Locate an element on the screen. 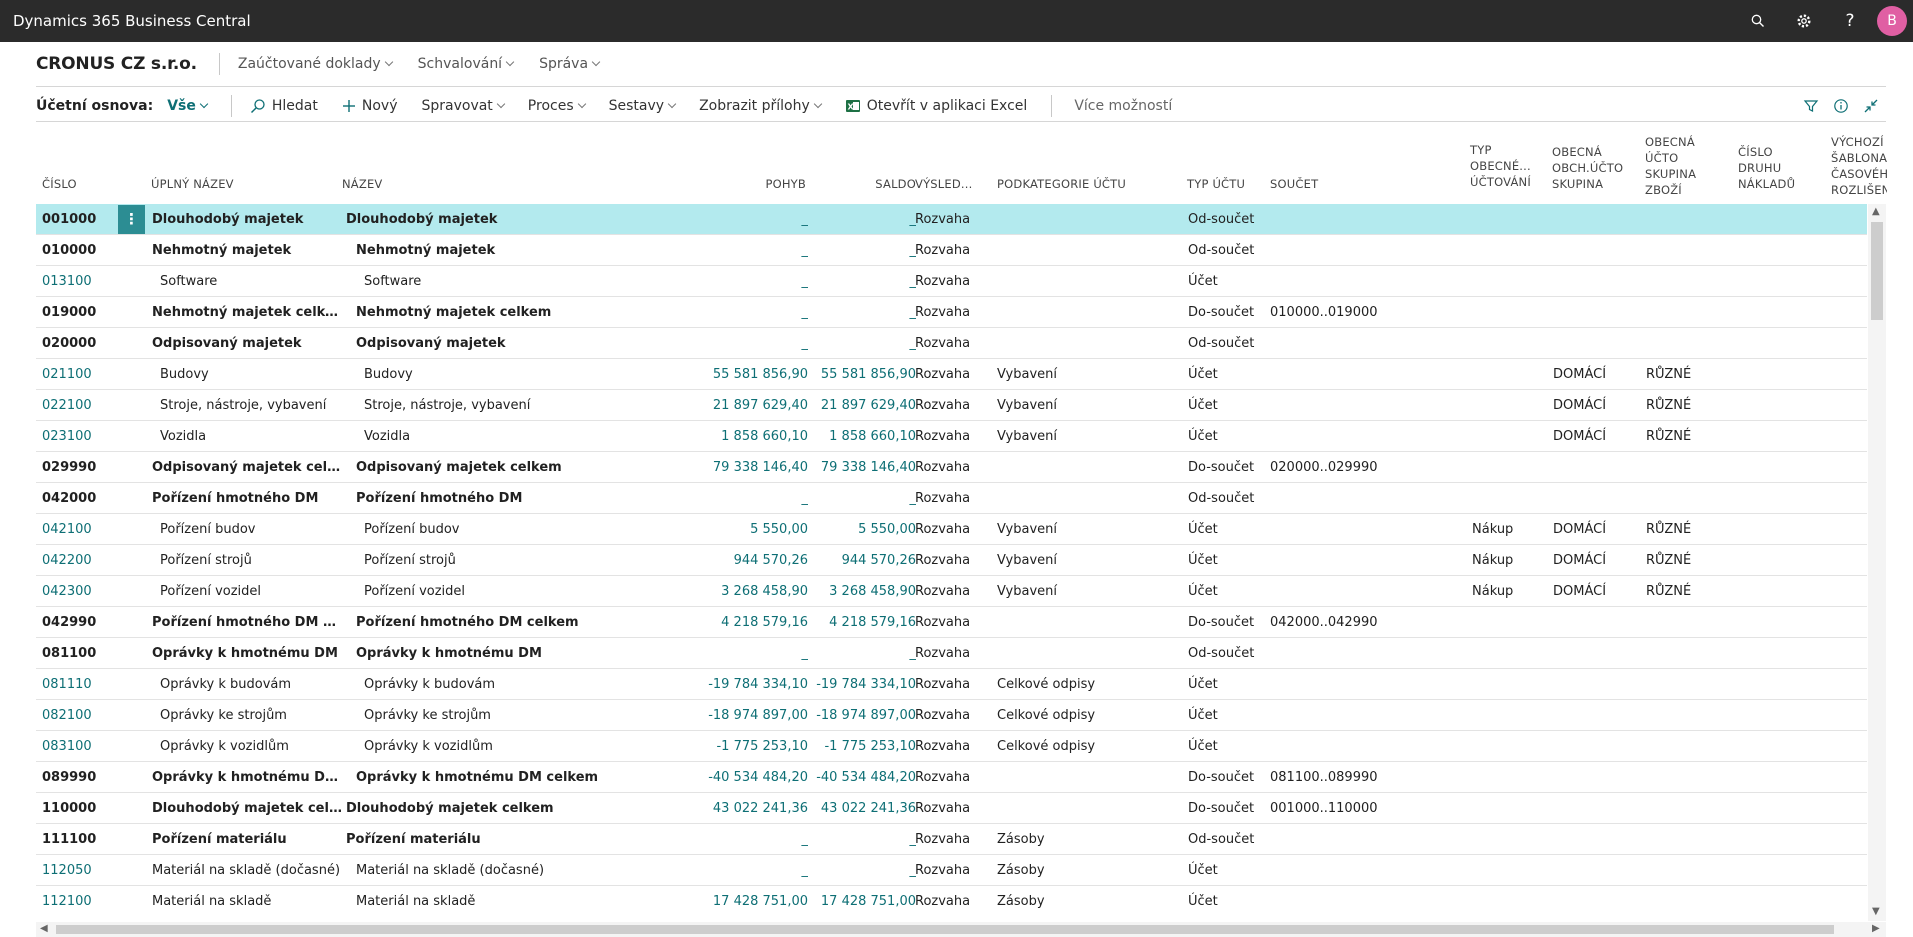  attachments-menu: Zobrazit přílohy is located at coordinates (761, 106).